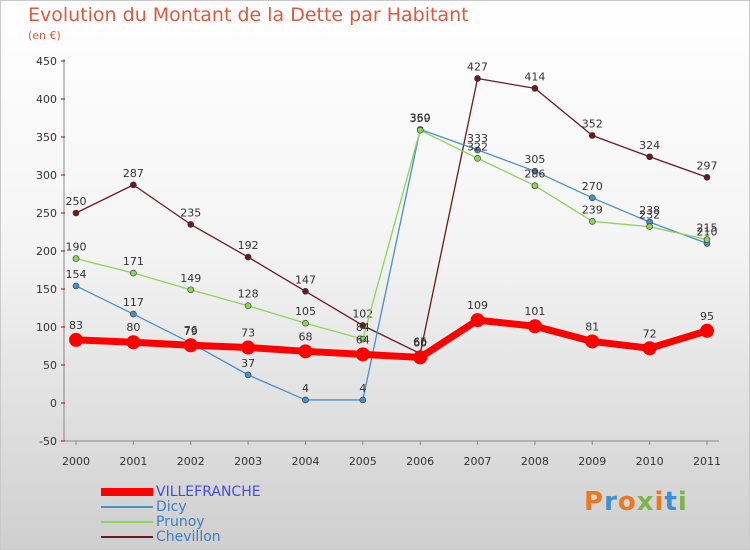 This screenshot has width=750, height=550. What do you see at coordinates (46, 289) in the screenshot?
I see `y-tick-label: 150` at bounding box center [46, 289].